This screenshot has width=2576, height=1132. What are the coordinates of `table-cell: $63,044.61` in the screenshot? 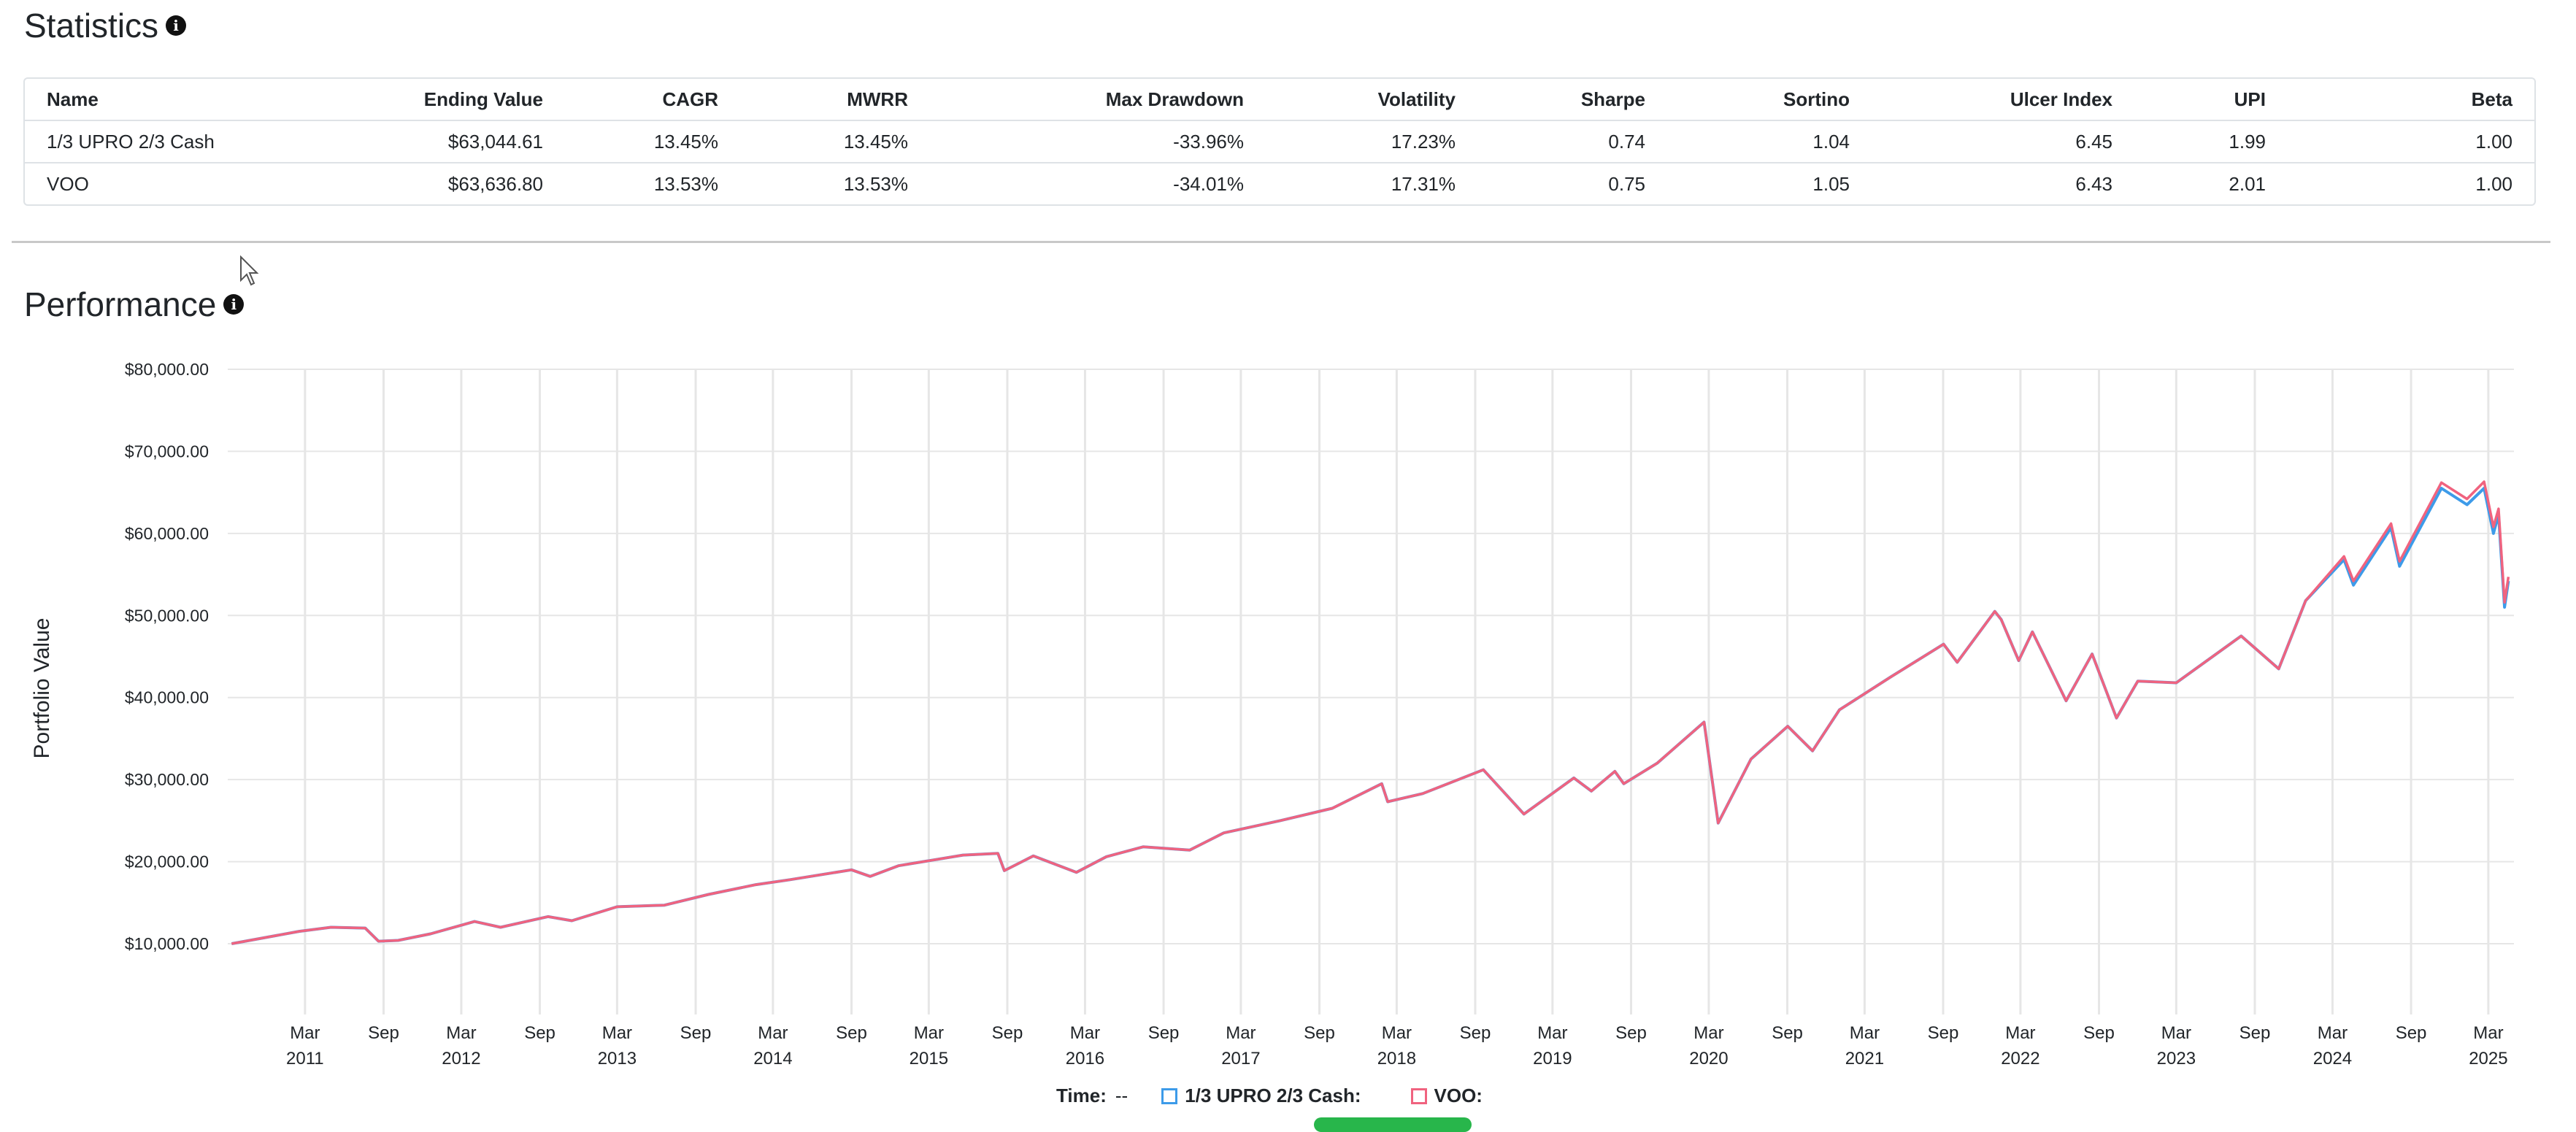 It's located at (495, 141).